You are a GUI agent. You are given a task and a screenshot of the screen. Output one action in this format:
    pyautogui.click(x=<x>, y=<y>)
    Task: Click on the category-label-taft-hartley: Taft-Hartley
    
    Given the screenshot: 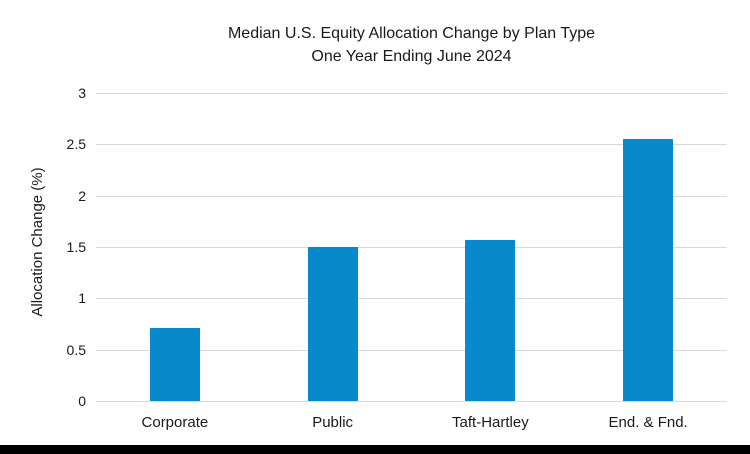 What is the action you would take?
    pyautogui.click(x=490, y=422)
    